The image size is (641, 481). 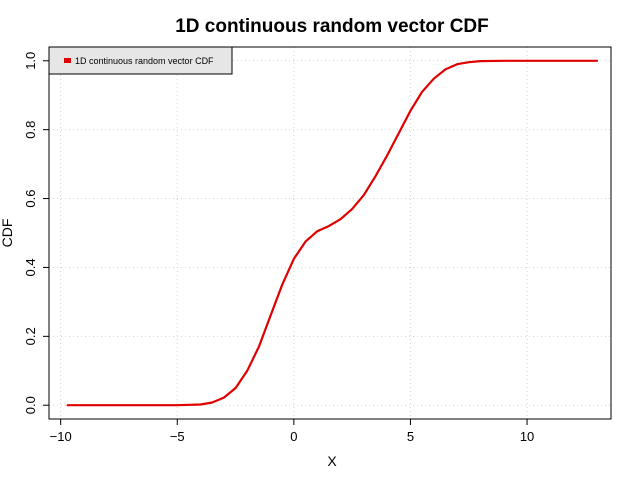 I want to click on x-tick-label: 0, so click(x=293, y=436).